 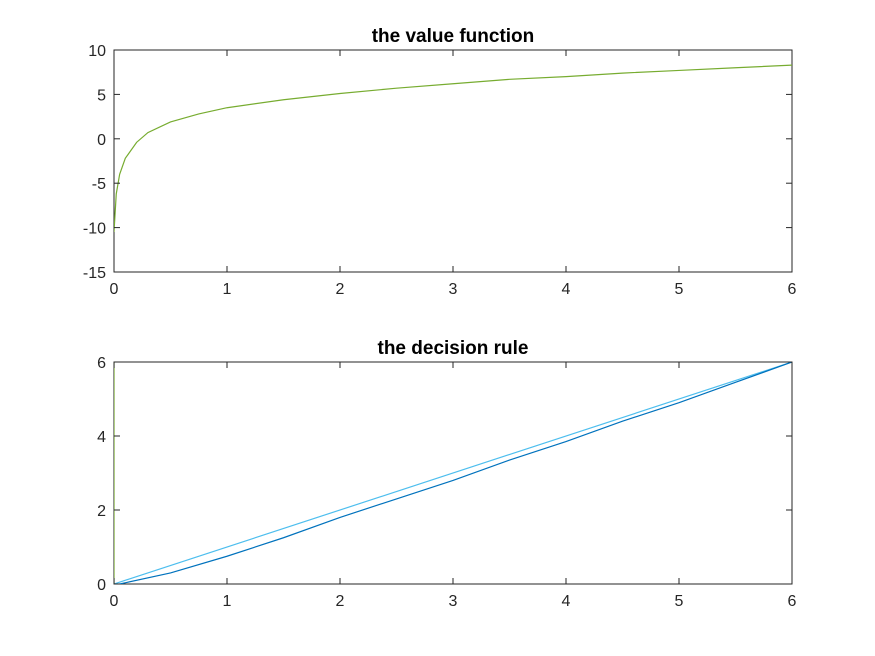 I want to click on value-function-x-tick-label: 4, so click(x=566, y=289).